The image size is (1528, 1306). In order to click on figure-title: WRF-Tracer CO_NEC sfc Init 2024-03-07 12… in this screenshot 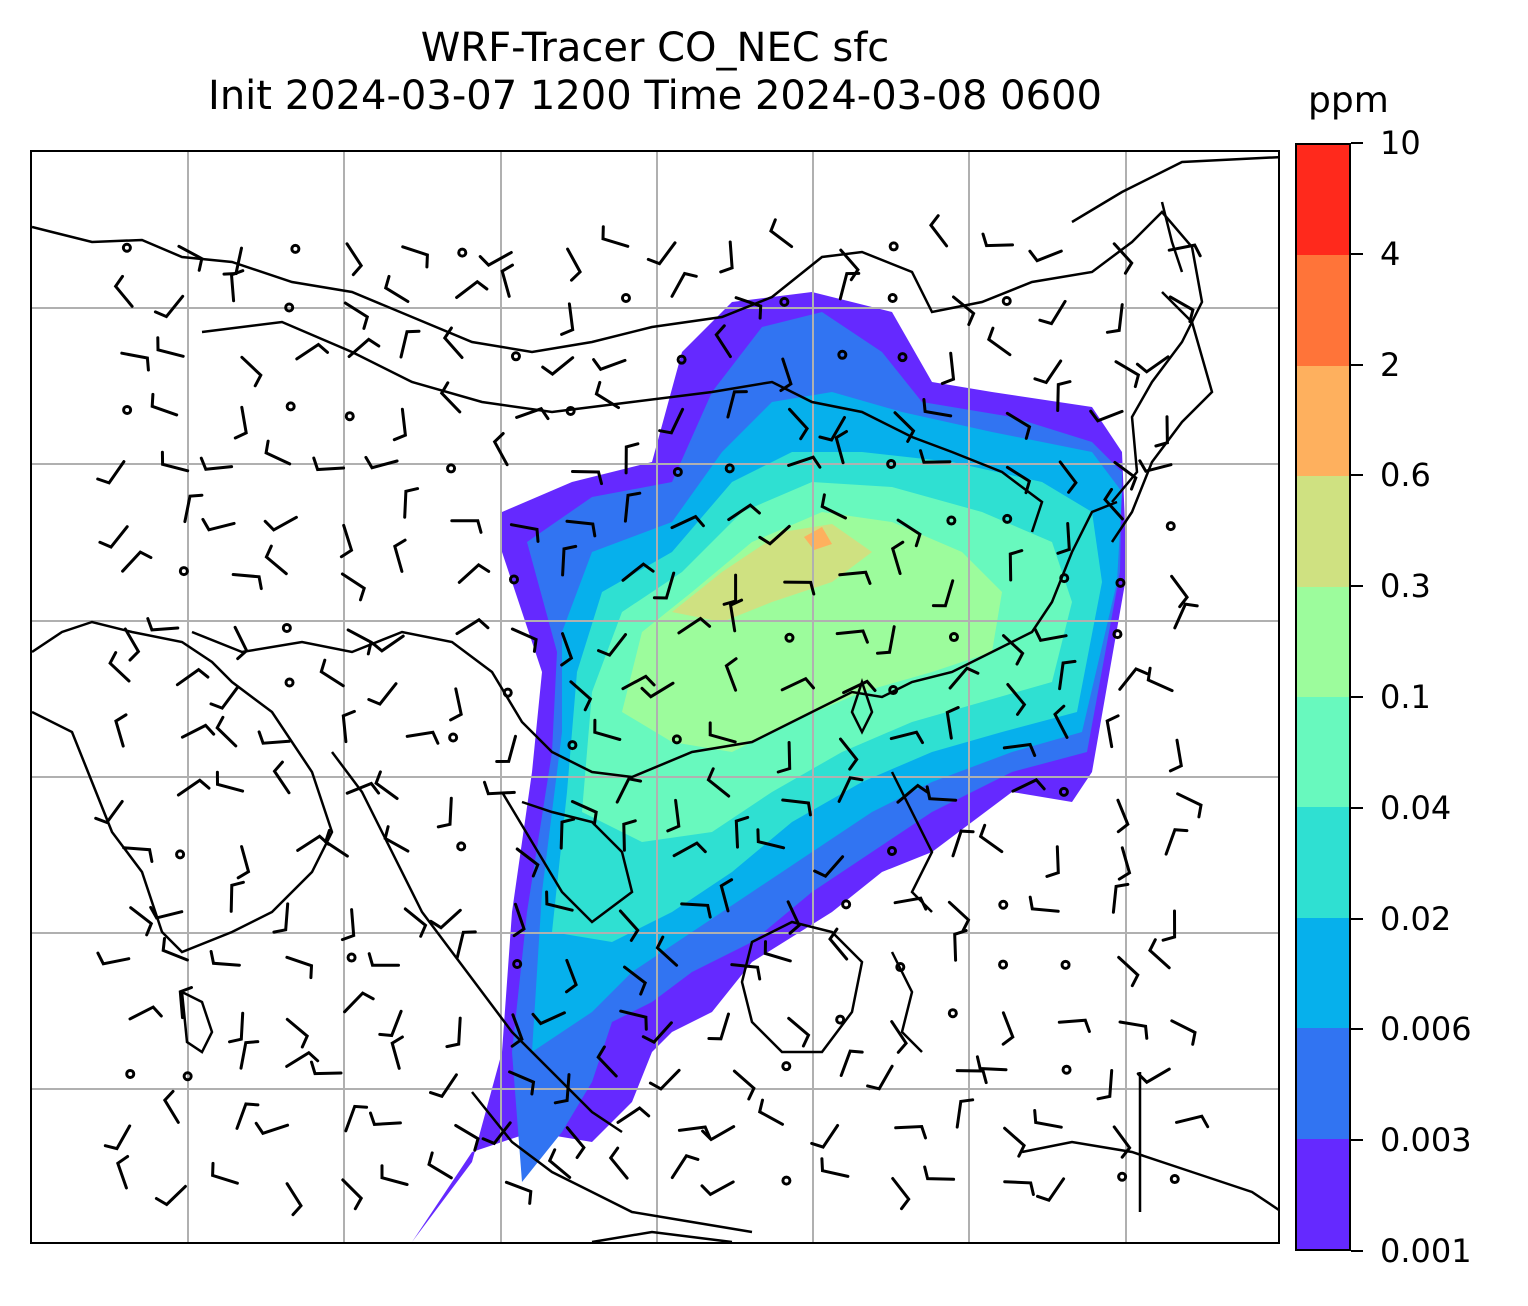, I will do `click(655, 72)`.